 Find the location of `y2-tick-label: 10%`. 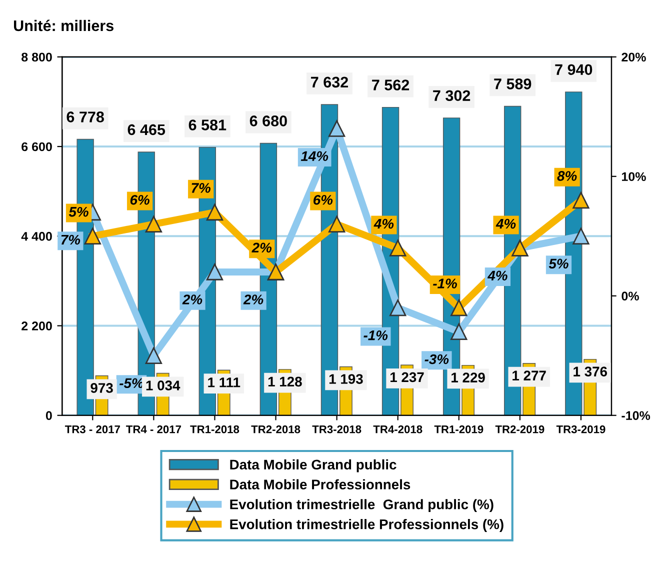

y2-tick-label: 10% is located at coordinates (634, 177).